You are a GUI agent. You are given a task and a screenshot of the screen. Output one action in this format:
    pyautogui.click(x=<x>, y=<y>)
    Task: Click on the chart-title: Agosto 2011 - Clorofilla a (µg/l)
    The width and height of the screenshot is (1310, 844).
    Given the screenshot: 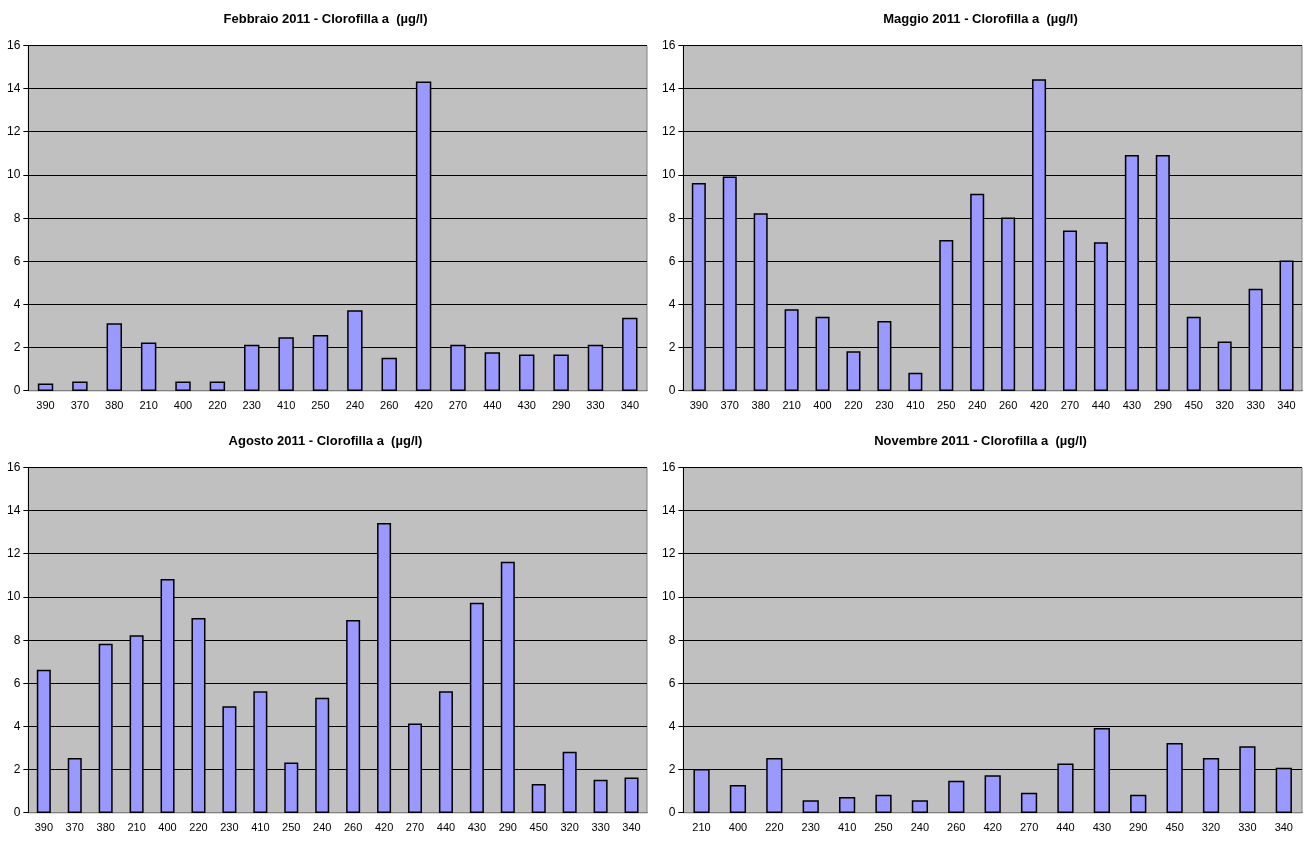 What is the action you would take?
    pyautogui.click(x=325, y=441)
    